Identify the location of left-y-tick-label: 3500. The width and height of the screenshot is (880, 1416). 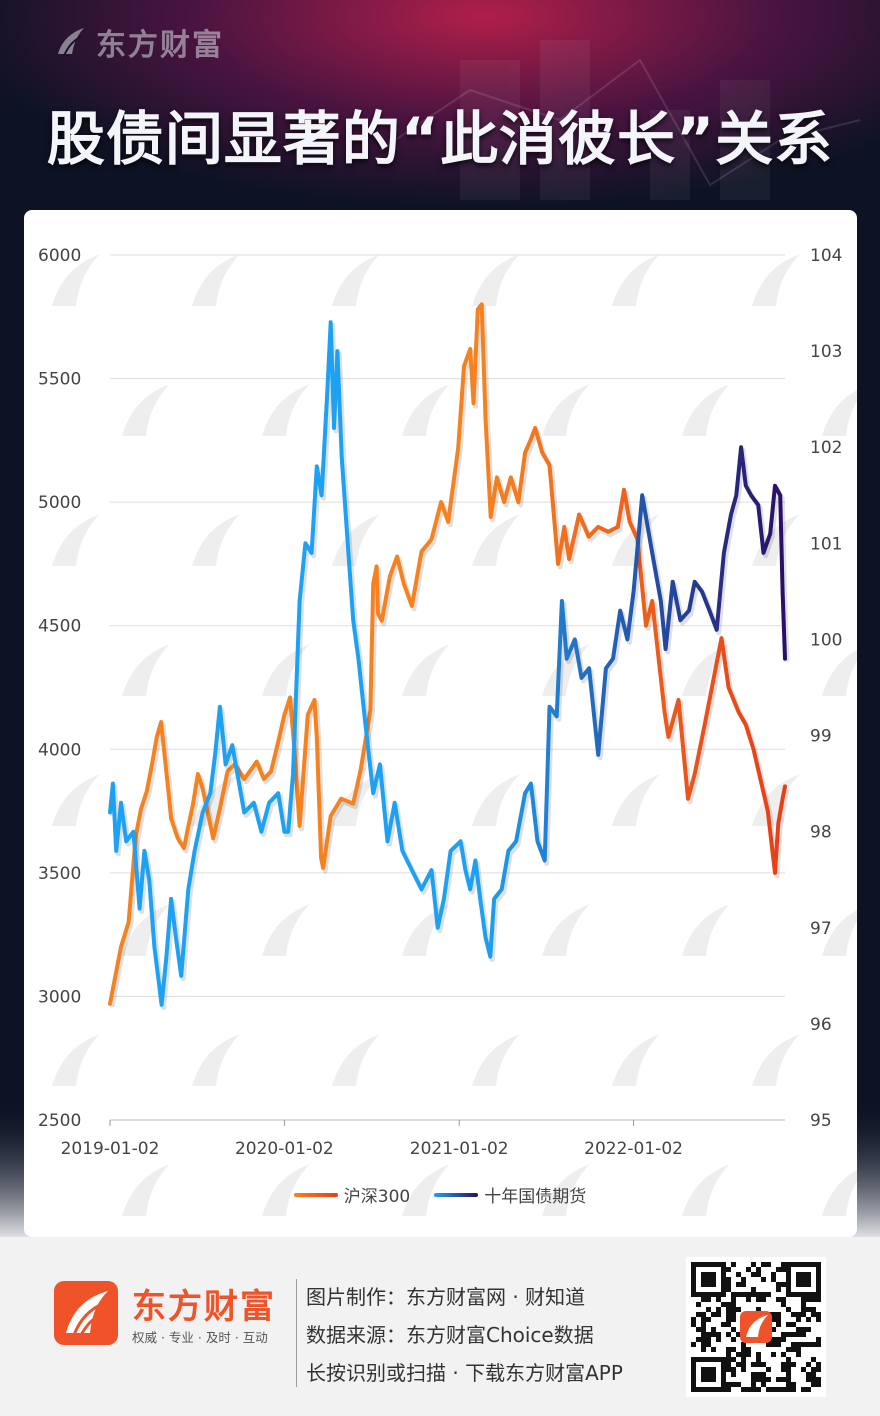
(59, 874).